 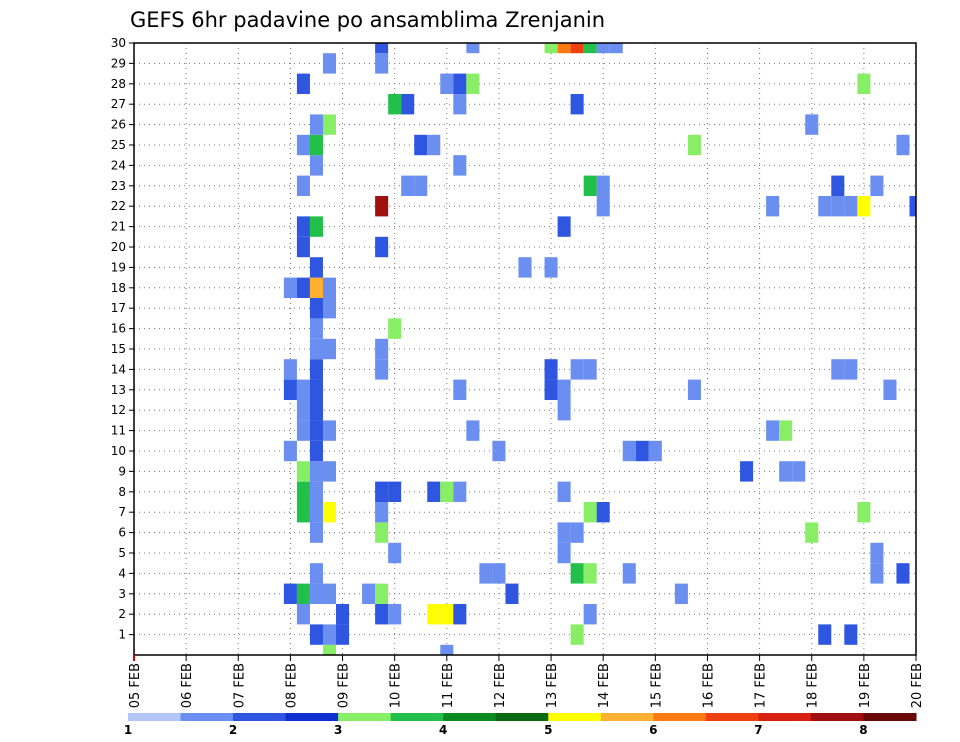 I want to click on legend-label: 5, so click(x=548, y=730).